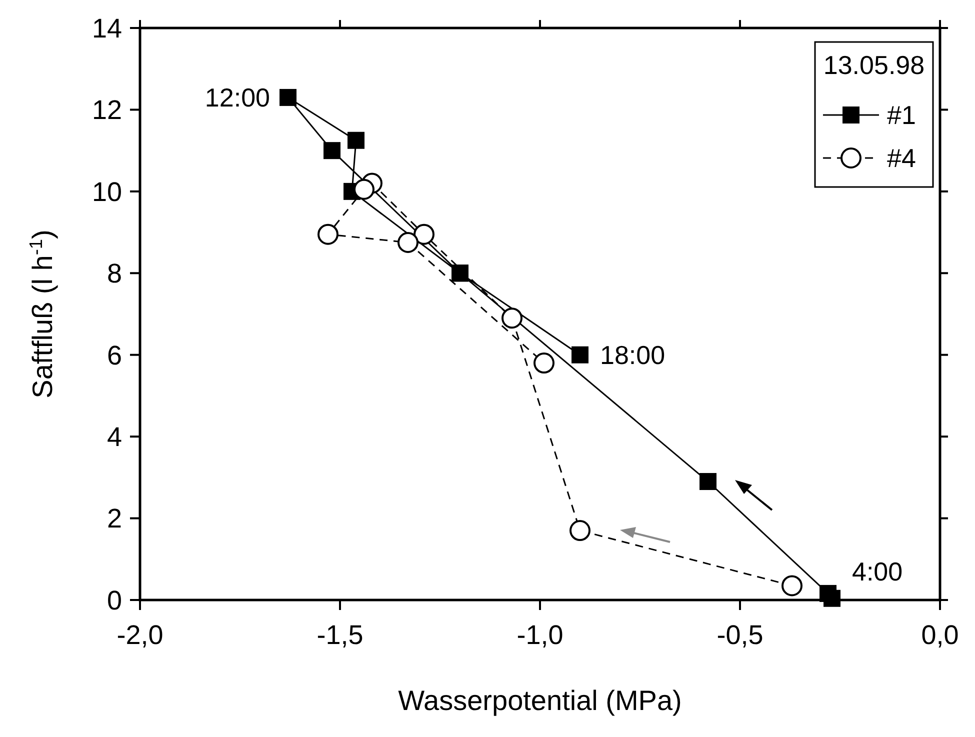  I want to click on legend-label: #1, so click(901, 115).